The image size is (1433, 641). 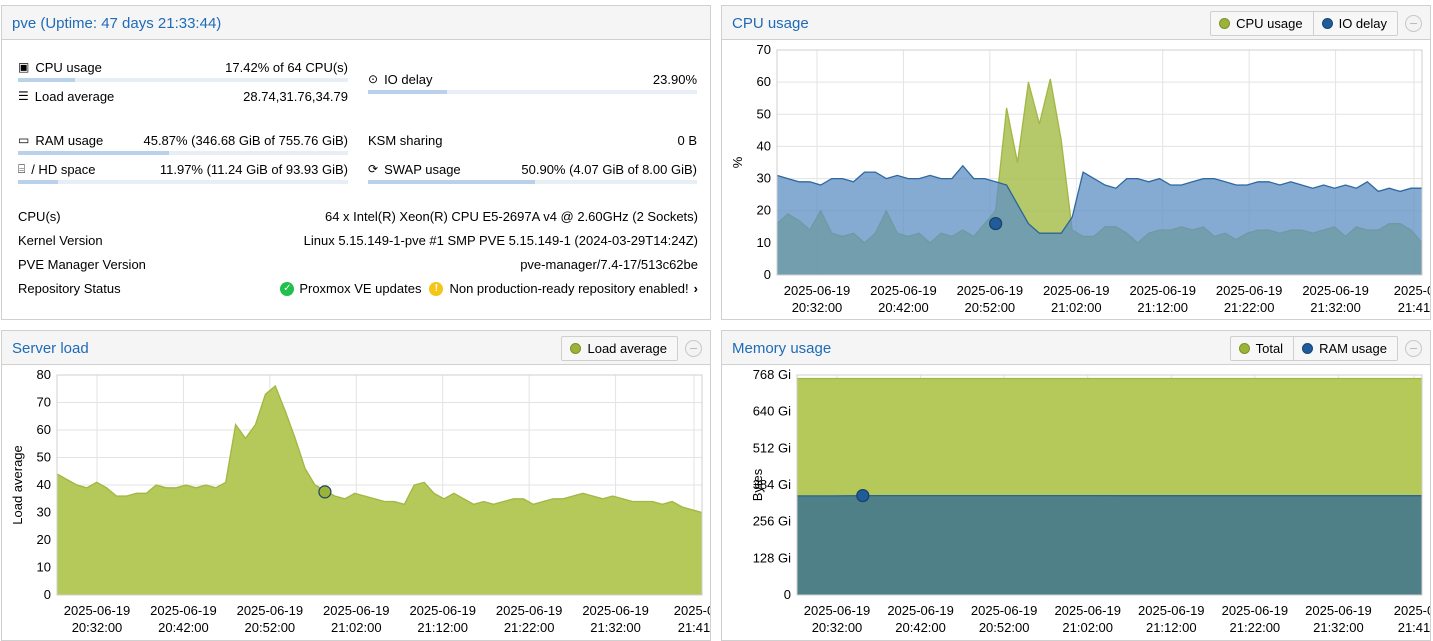 I want to click on legend-cpu-usage-label: CPU usage, so click(x=1269, y=23).